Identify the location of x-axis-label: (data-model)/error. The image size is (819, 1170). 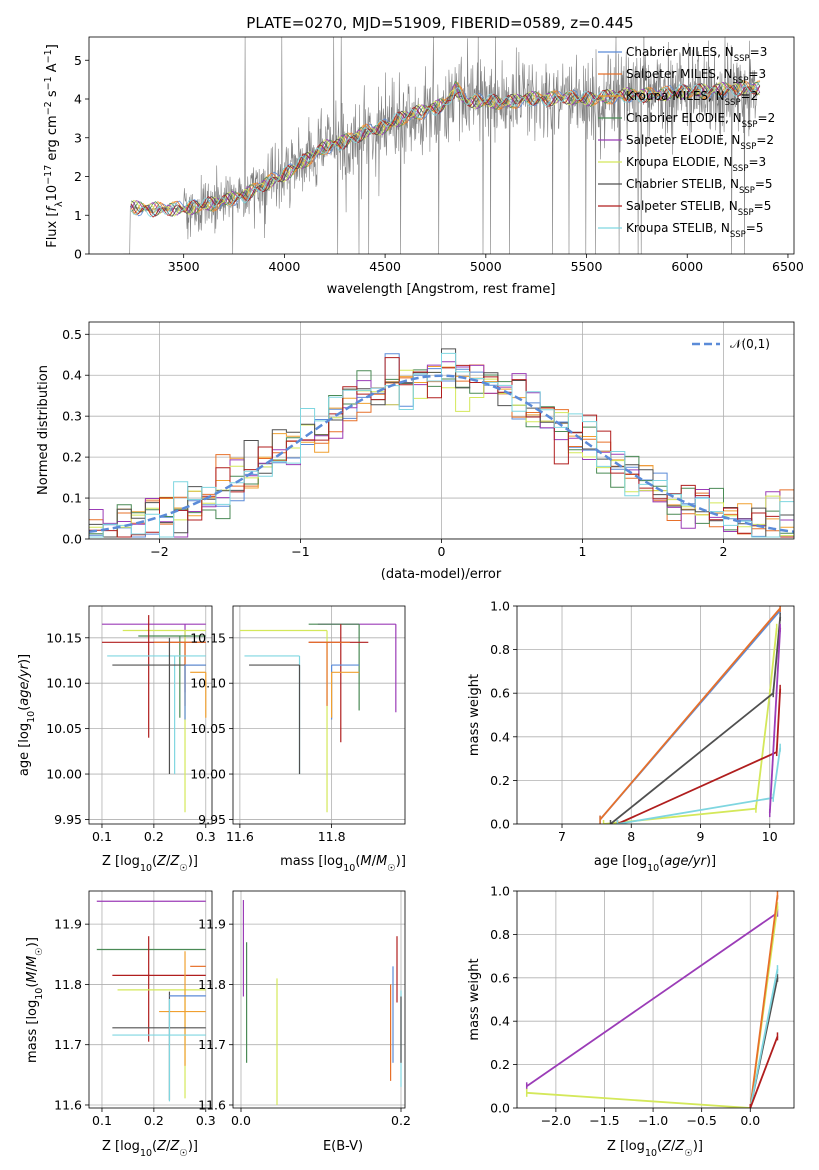
(441, 574).